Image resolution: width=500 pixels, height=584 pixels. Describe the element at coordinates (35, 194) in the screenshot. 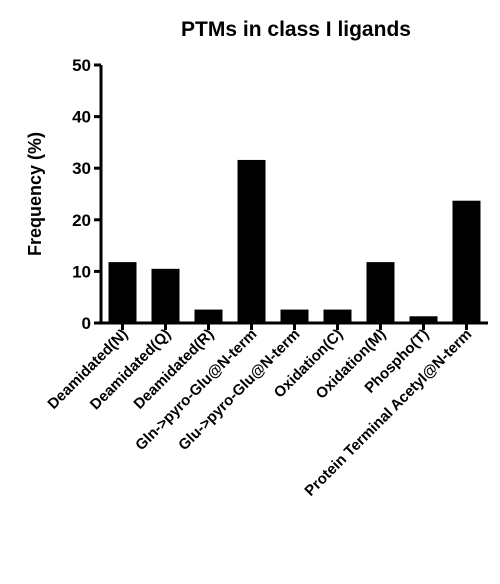

I see `y-axis-label: Frequency (%)` at that location.